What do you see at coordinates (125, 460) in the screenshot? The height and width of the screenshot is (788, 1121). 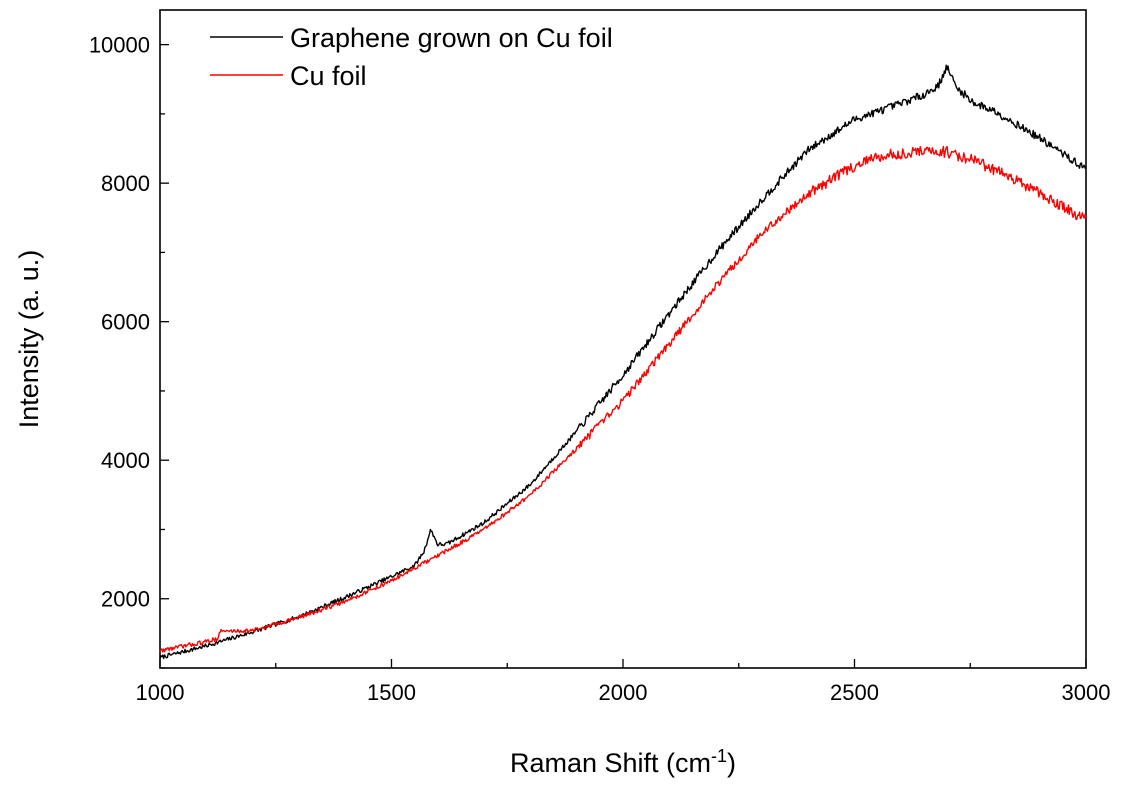 I see `y-tick-label: 4000` at bounding box center [125, 460].